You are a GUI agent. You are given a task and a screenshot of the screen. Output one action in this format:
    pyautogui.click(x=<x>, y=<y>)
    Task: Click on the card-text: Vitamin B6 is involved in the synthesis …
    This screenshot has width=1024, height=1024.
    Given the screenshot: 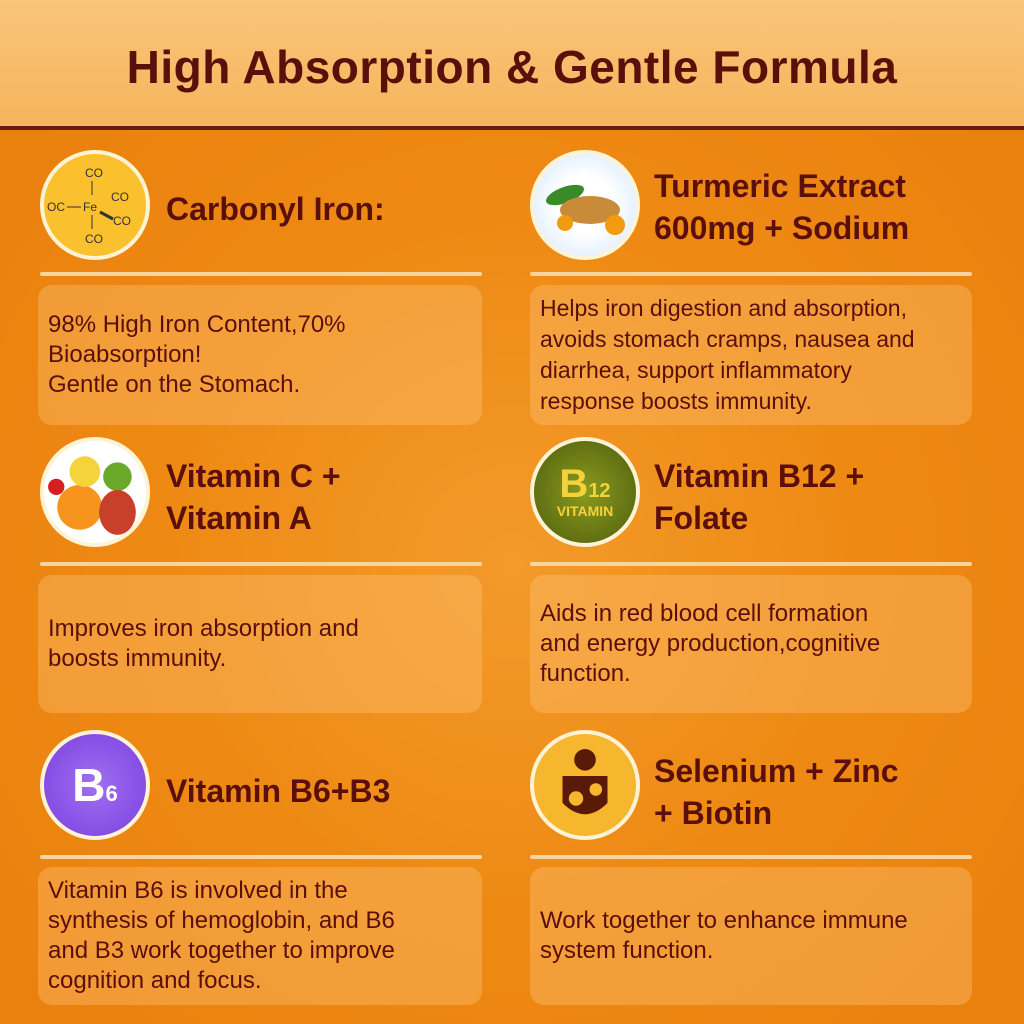 What is the action you would take?
    pyautogui.click(x=221, y=935)
    